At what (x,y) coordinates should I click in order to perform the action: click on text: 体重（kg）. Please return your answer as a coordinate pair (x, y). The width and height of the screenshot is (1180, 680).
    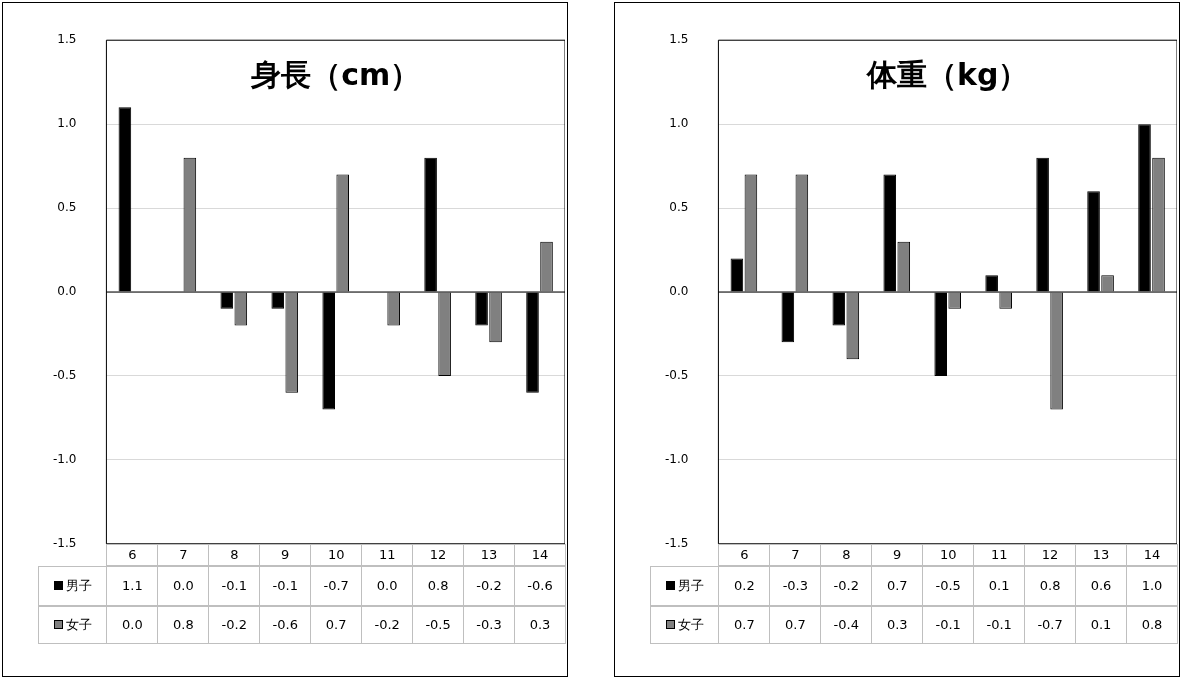
    Looking at the image, I should click on (947, 74).